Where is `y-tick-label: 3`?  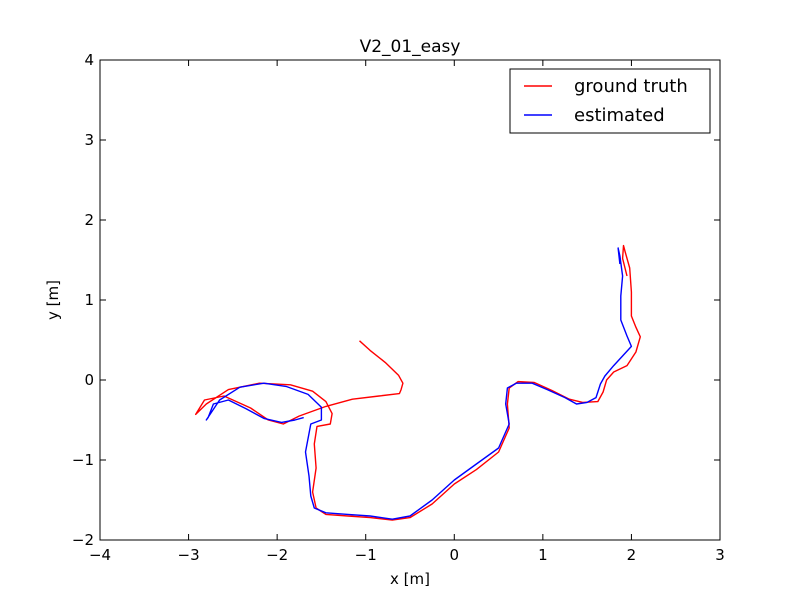 y-tick-label: 3 is located at coordinates (89, 140).